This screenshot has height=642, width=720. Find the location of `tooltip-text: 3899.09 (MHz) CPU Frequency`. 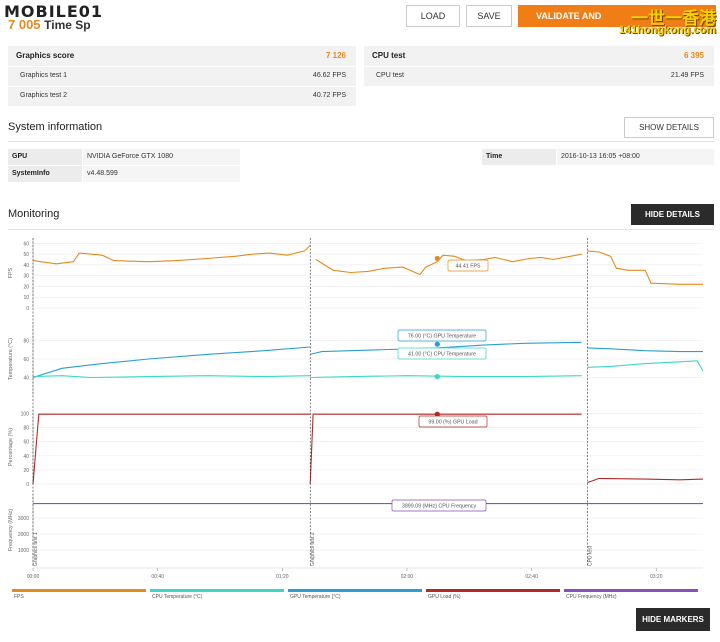

tooltip-text: 3899.09 (MHz) CPU Frequency is located at coordinates (439, 507).